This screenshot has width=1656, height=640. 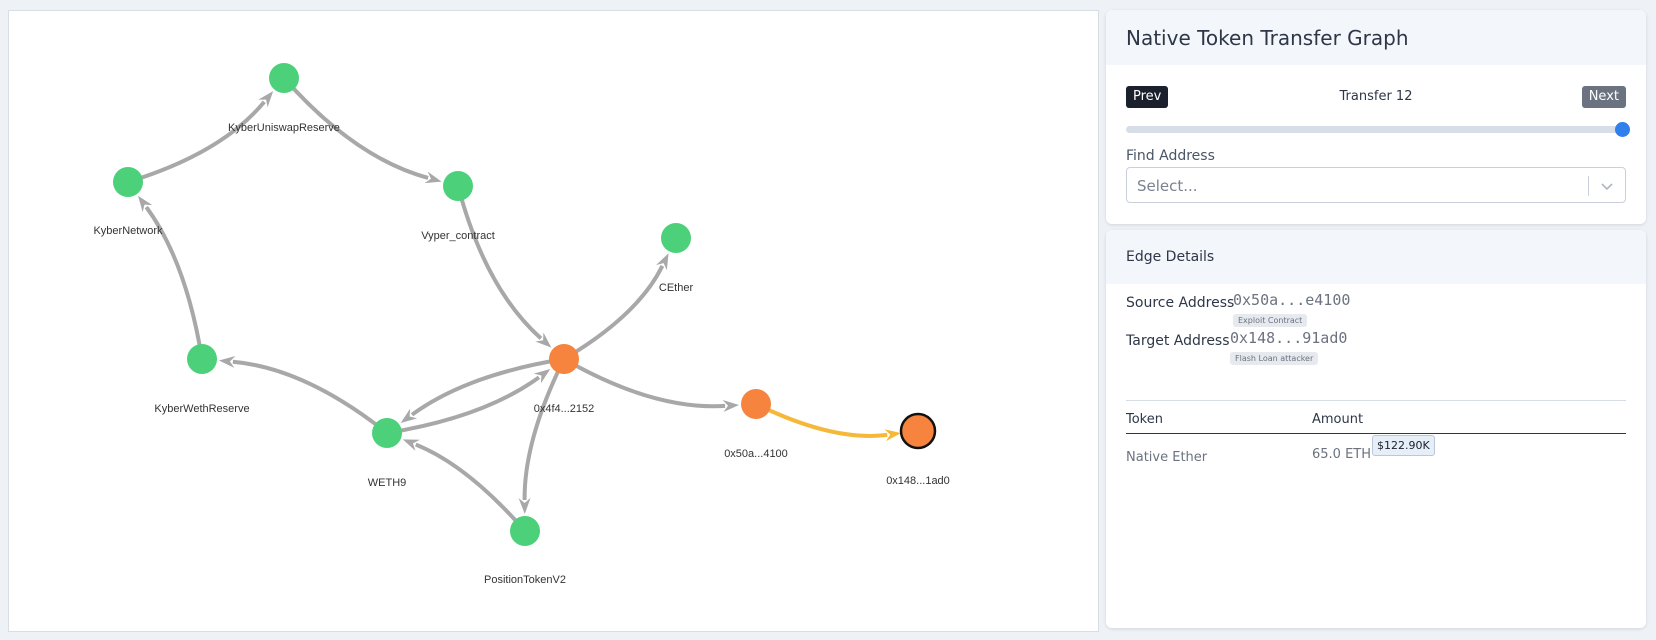 I want to click on next-button: Next, so click(x=1603, y=97).